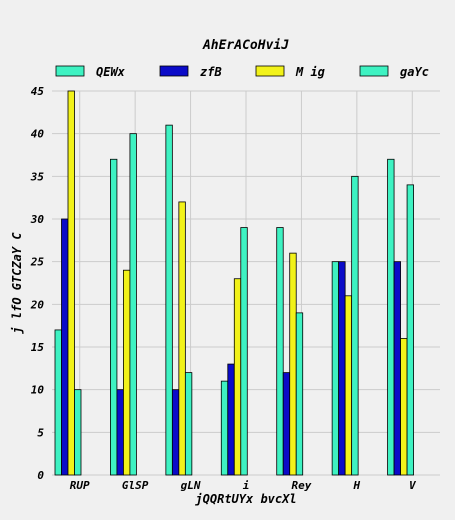  Describe the element at coordinates (245, 45) in the screenshot. I see `chart-title: AhErACoHviJ` at that location.